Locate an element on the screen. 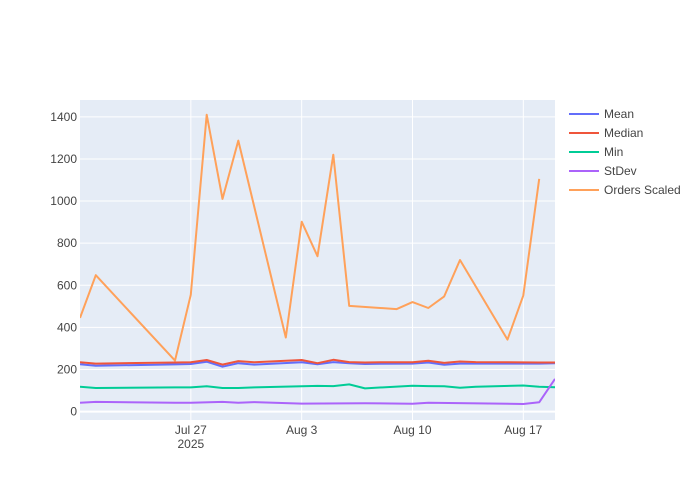 Image resolution: width=700 pixels, height=500 pixels. y-tick-label: 200 is located at coordinates (67, 369).